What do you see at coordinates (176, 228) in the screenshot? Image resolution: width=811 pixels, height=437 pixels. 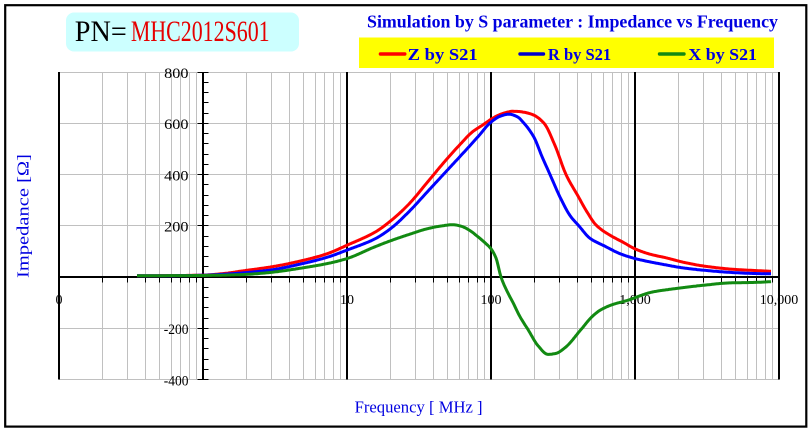 I see `svg-text: 200` at bounding box center [176, 228].